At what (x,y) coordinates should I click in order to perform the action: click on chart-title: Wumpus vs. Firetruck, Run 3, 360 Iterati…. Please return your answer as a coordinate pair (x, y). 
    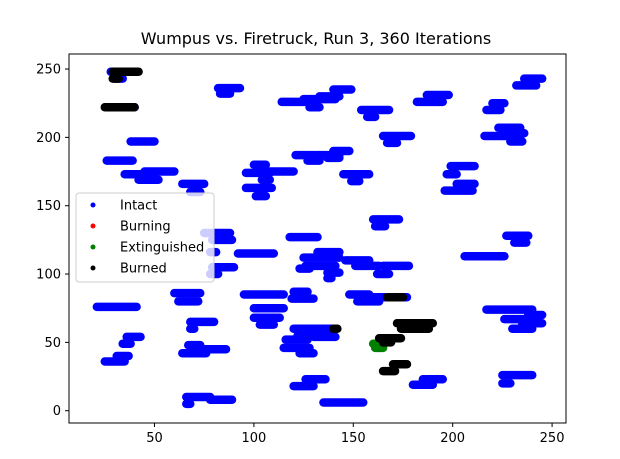
    Looking at the image, I should click on (316, 38).